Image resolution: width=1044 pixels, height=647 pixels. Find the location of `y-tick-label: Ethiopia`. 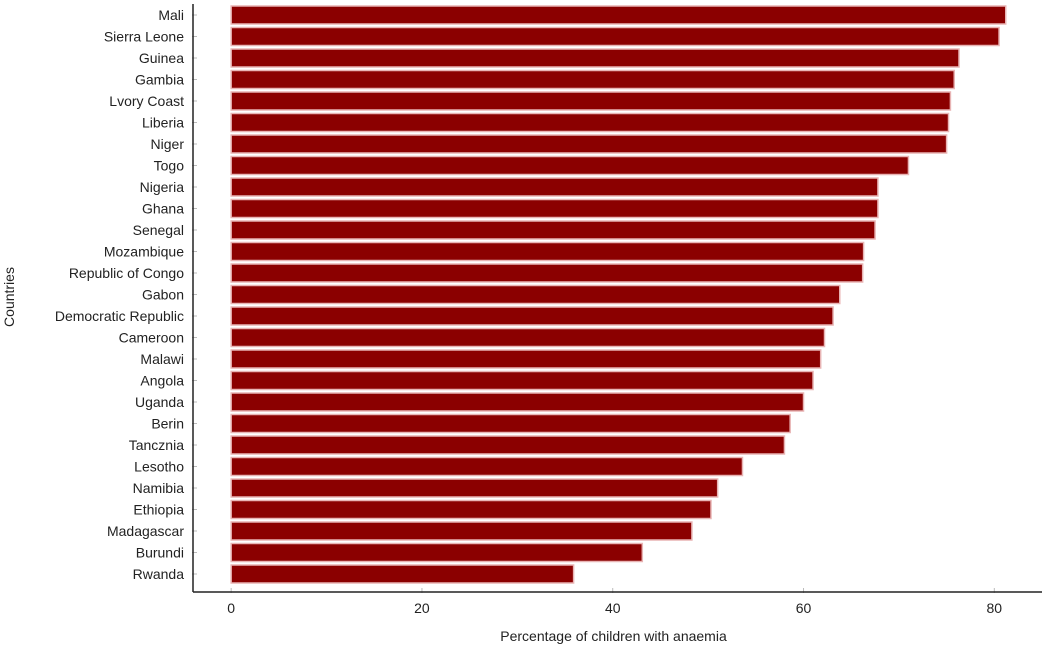

y-tick-label: Ethiopia is located at coordinates (158, 510).